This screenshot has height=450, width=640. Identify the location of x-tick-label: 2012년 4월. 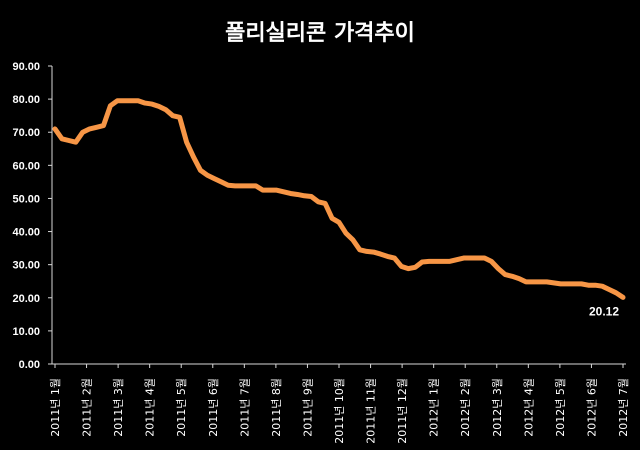
(528, 407).